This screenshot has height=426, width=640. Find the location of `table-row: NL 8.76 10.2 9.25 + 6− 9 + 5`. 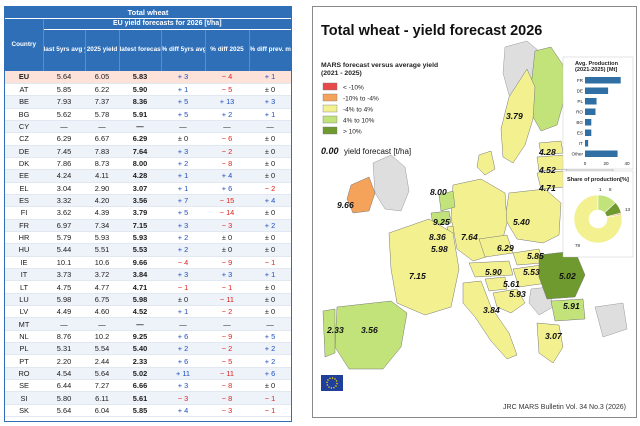

table-row: NL 8.76 10.2 9.25 + 6− 9 + 5 is located at coordinates (148, 337).